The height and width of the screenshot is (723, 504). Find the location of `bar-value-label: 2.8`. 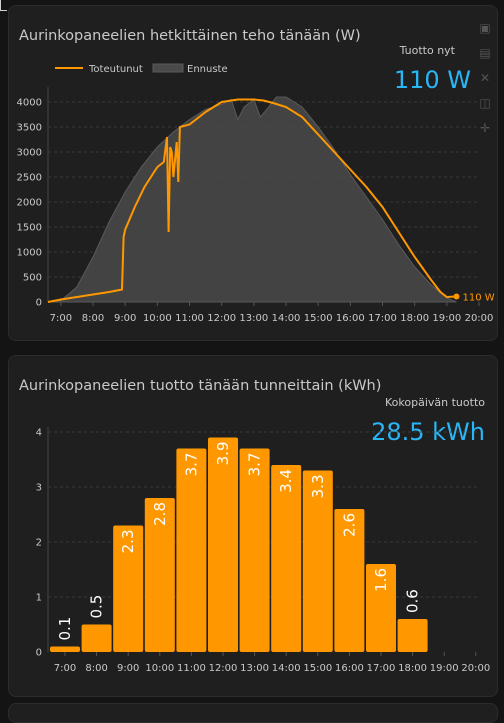

bar-value-label: 2.8 is located at coordinates (160, 514).